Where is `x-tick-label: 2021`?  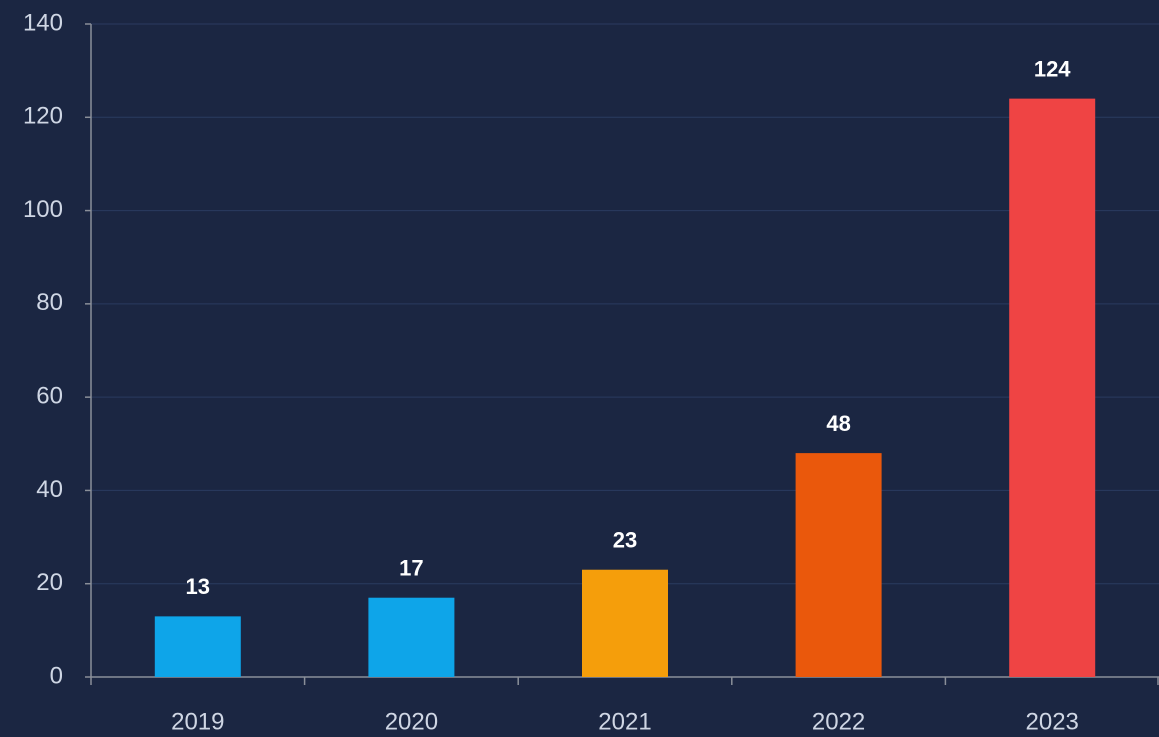 x-tick-label: 2021 is located at coordinates (624, 721).